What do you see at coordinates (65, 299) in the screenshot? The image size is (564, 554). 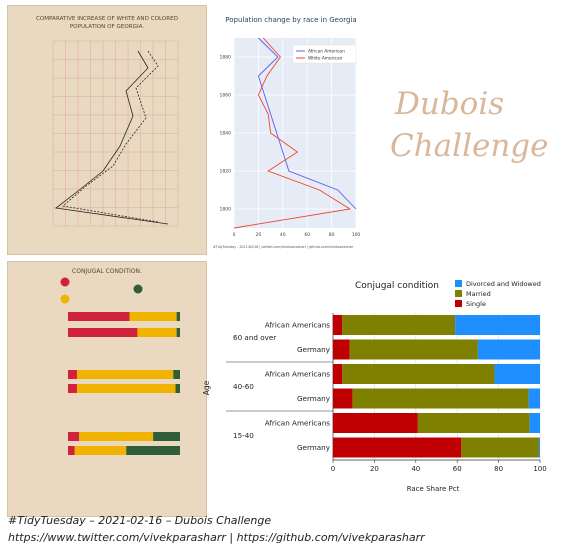 I see `plate2-legend-married-dot` at bounding box center [65, 299].